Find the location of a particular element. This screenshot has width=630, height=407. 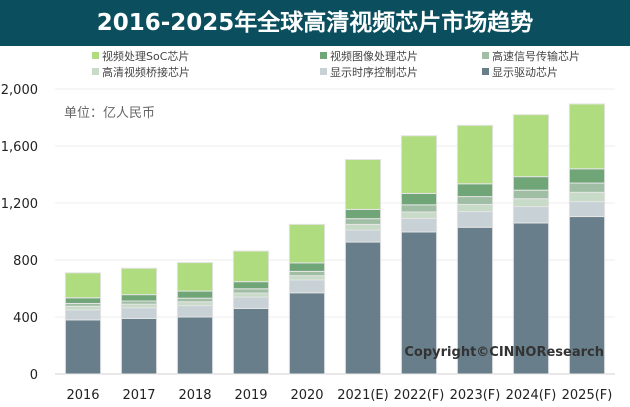

y-tick-label: 1,600 is located at coordinates (19, 147).